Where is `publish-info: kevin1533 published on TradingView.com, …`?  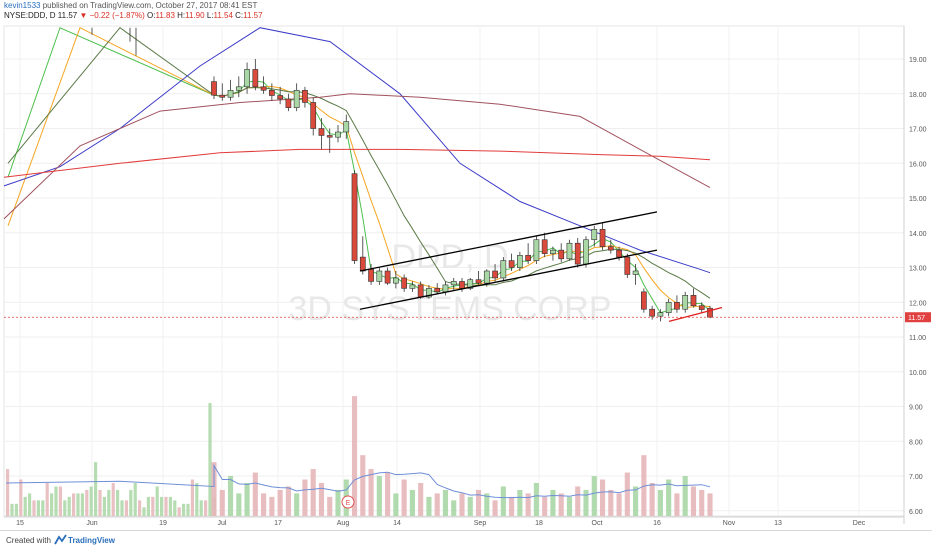
publish-info: kevin1533 published on TradingView.com, … is located at coordinates (130, 6).